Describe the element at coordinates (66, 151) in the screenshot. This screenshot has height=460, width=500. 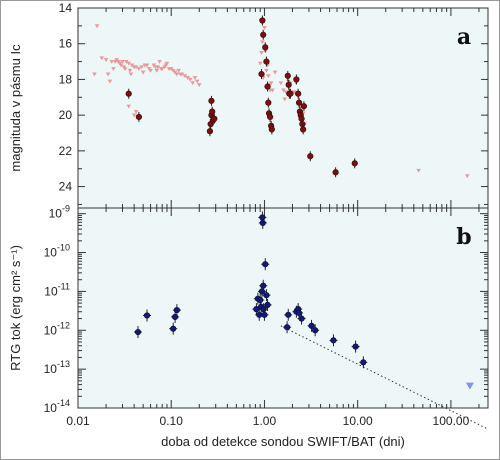
I see `panel-a-ytick-label: 22` at that location.